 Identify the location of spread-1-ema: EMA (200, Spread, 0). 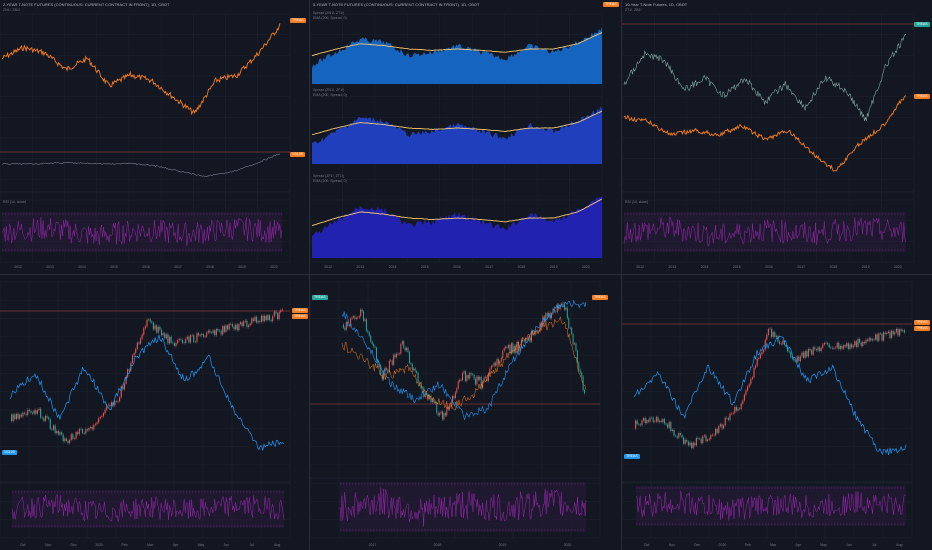
(330, 18).